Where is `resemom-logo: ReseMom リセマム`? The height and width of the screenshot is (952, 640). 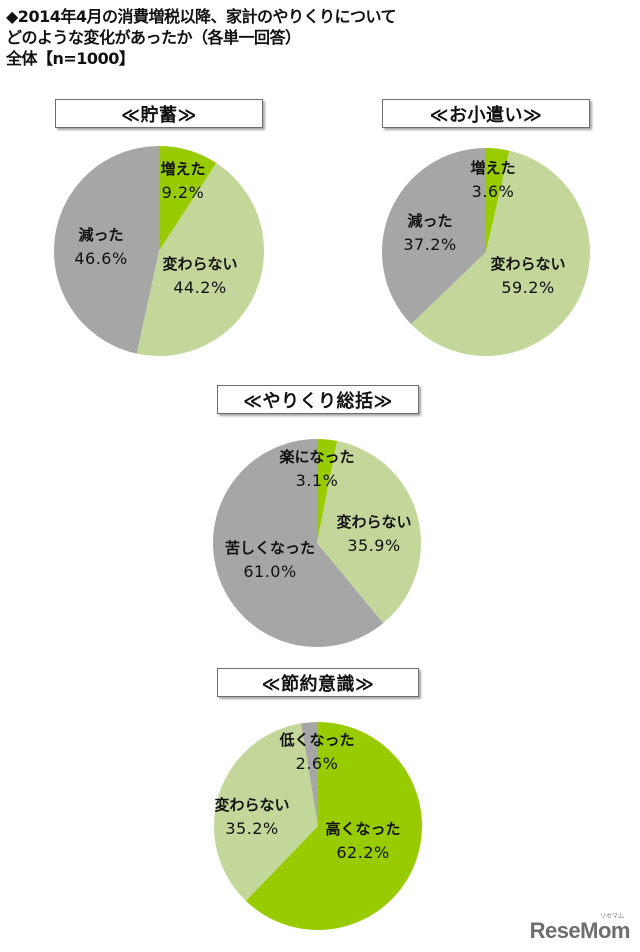
resemom-logo: ReseMom リセマム is located at coordinates (580, 928).